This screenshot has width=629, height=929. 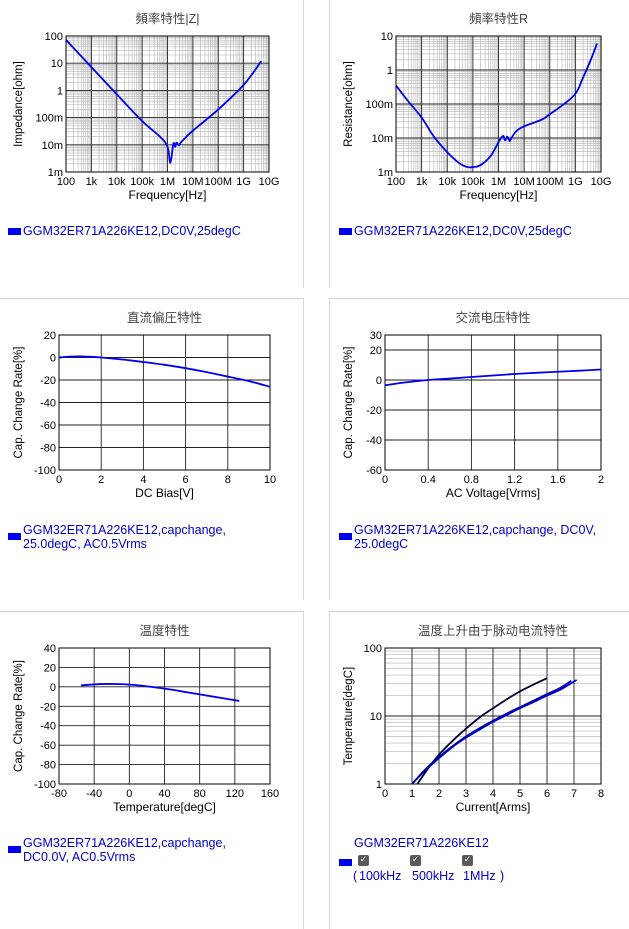 I want to click on legend-title: GGM32ER71A226KE12, so click(x=421, y=843).